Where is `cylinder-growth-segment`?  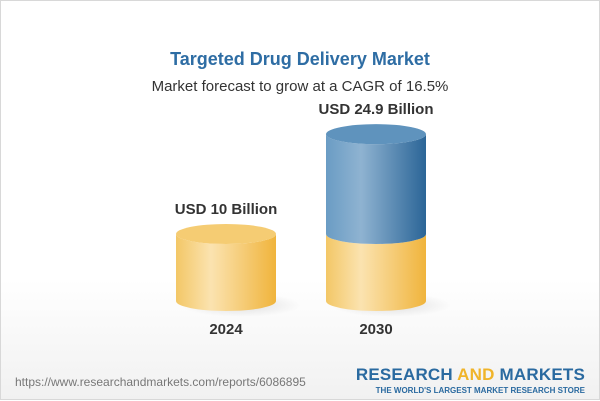
cylinder-growth-segment is located at coordinates (376, 189).